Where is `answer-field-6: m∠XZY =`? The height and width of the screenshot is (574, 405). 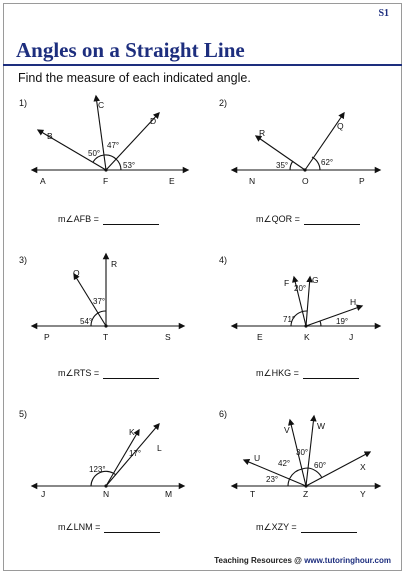 answer-field-6: m∠XZY = is located at coordinates (306, 527).